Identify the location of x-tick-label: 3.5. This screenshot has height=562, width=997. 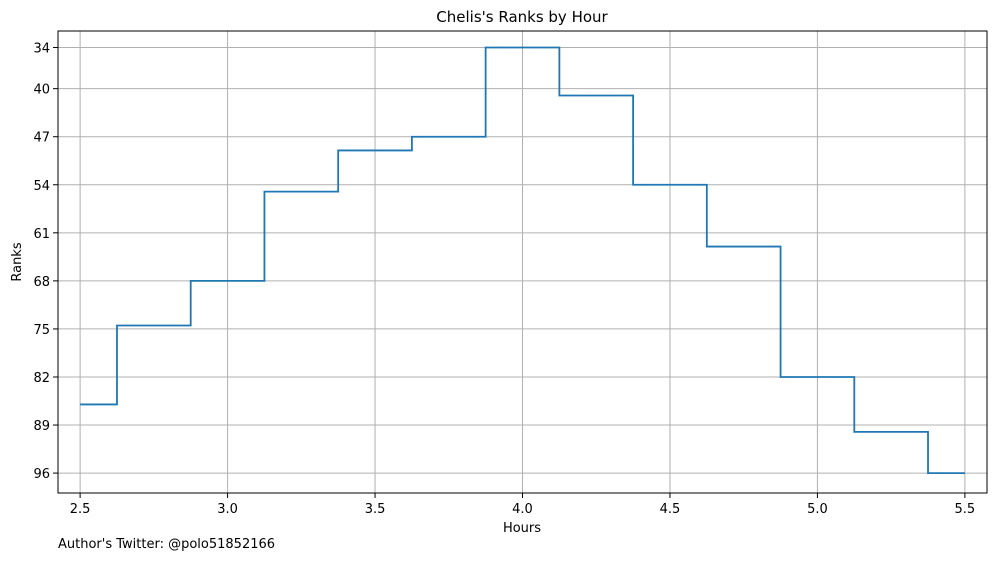
(375, 509).